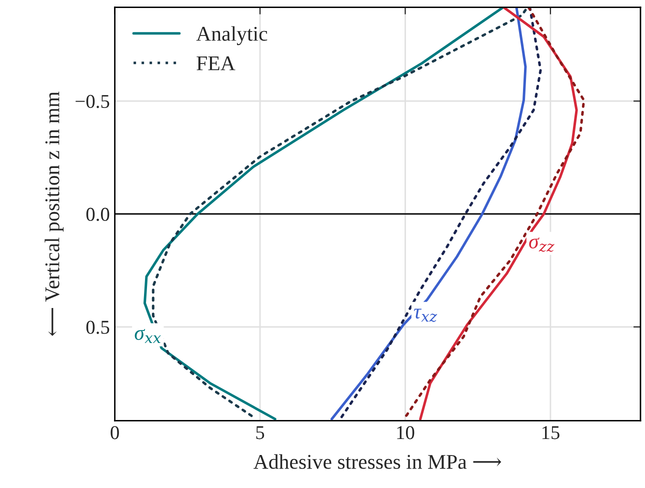 The image size is (645, 488). I want to click on x-axis-title: Adhesive stresses in MPa ⟶, so click(378, 461).